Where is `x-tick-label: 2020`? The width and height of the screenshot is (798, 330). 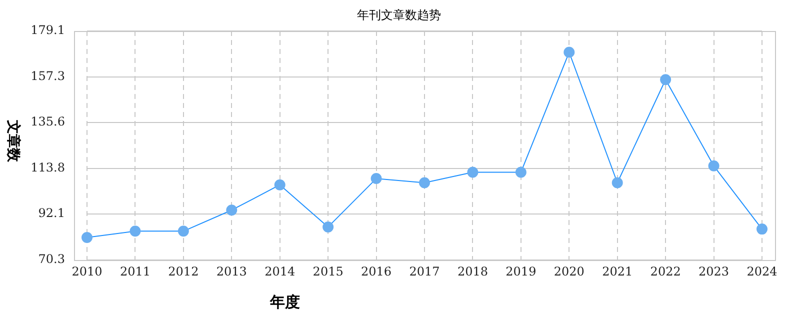
x-tick-label: 2020 is located at coordinates (569, 271).